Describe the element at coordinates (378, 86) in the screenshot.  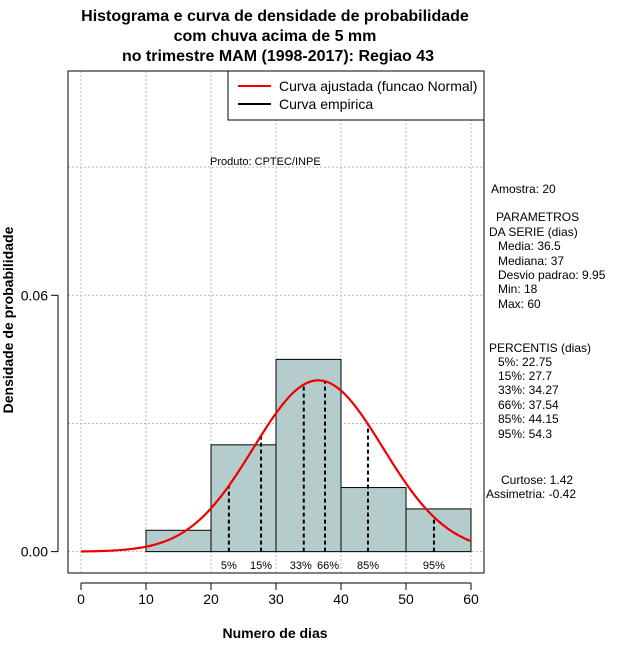
I see `legend-label-normal: Curva ajustada (funcao Normal)` at that location.